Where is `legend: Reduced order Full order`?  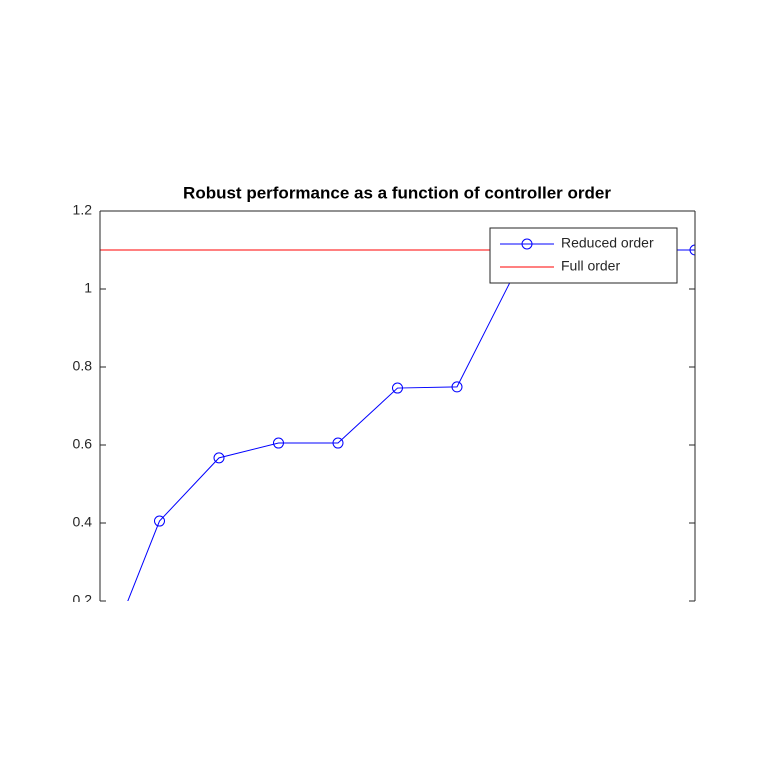
legend: Reduced order Full order is located at coordinates (583, 255).